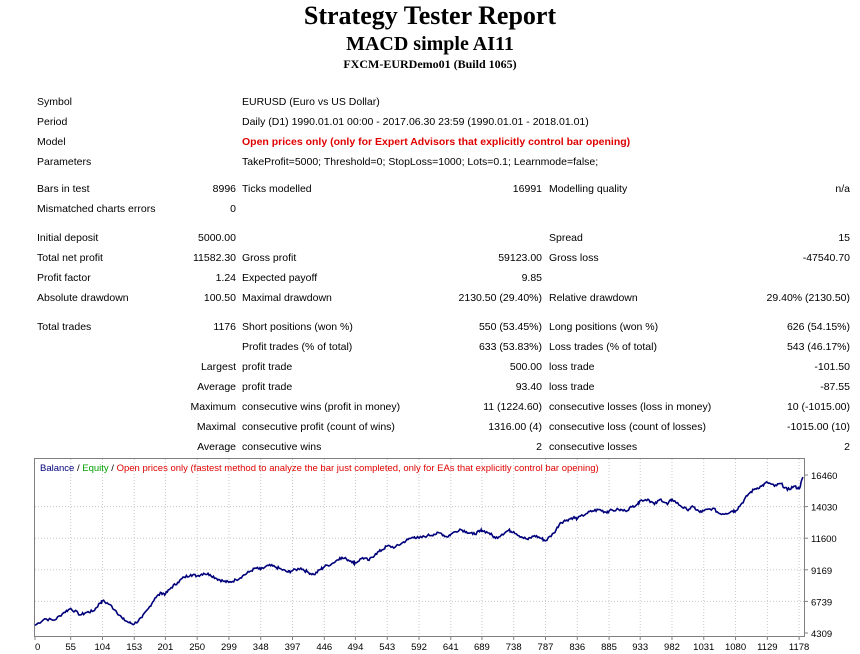  Describe the element at coordinates (419, 647) in the screenshot. I see `x-tick-label: 592` at that location.